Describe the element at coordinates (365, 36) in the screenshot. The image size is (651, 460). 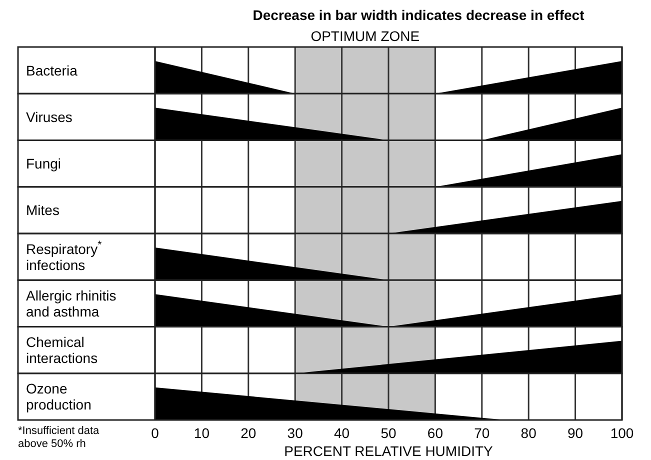
I see `band-label: OPTIMUM ZONE` at that location.